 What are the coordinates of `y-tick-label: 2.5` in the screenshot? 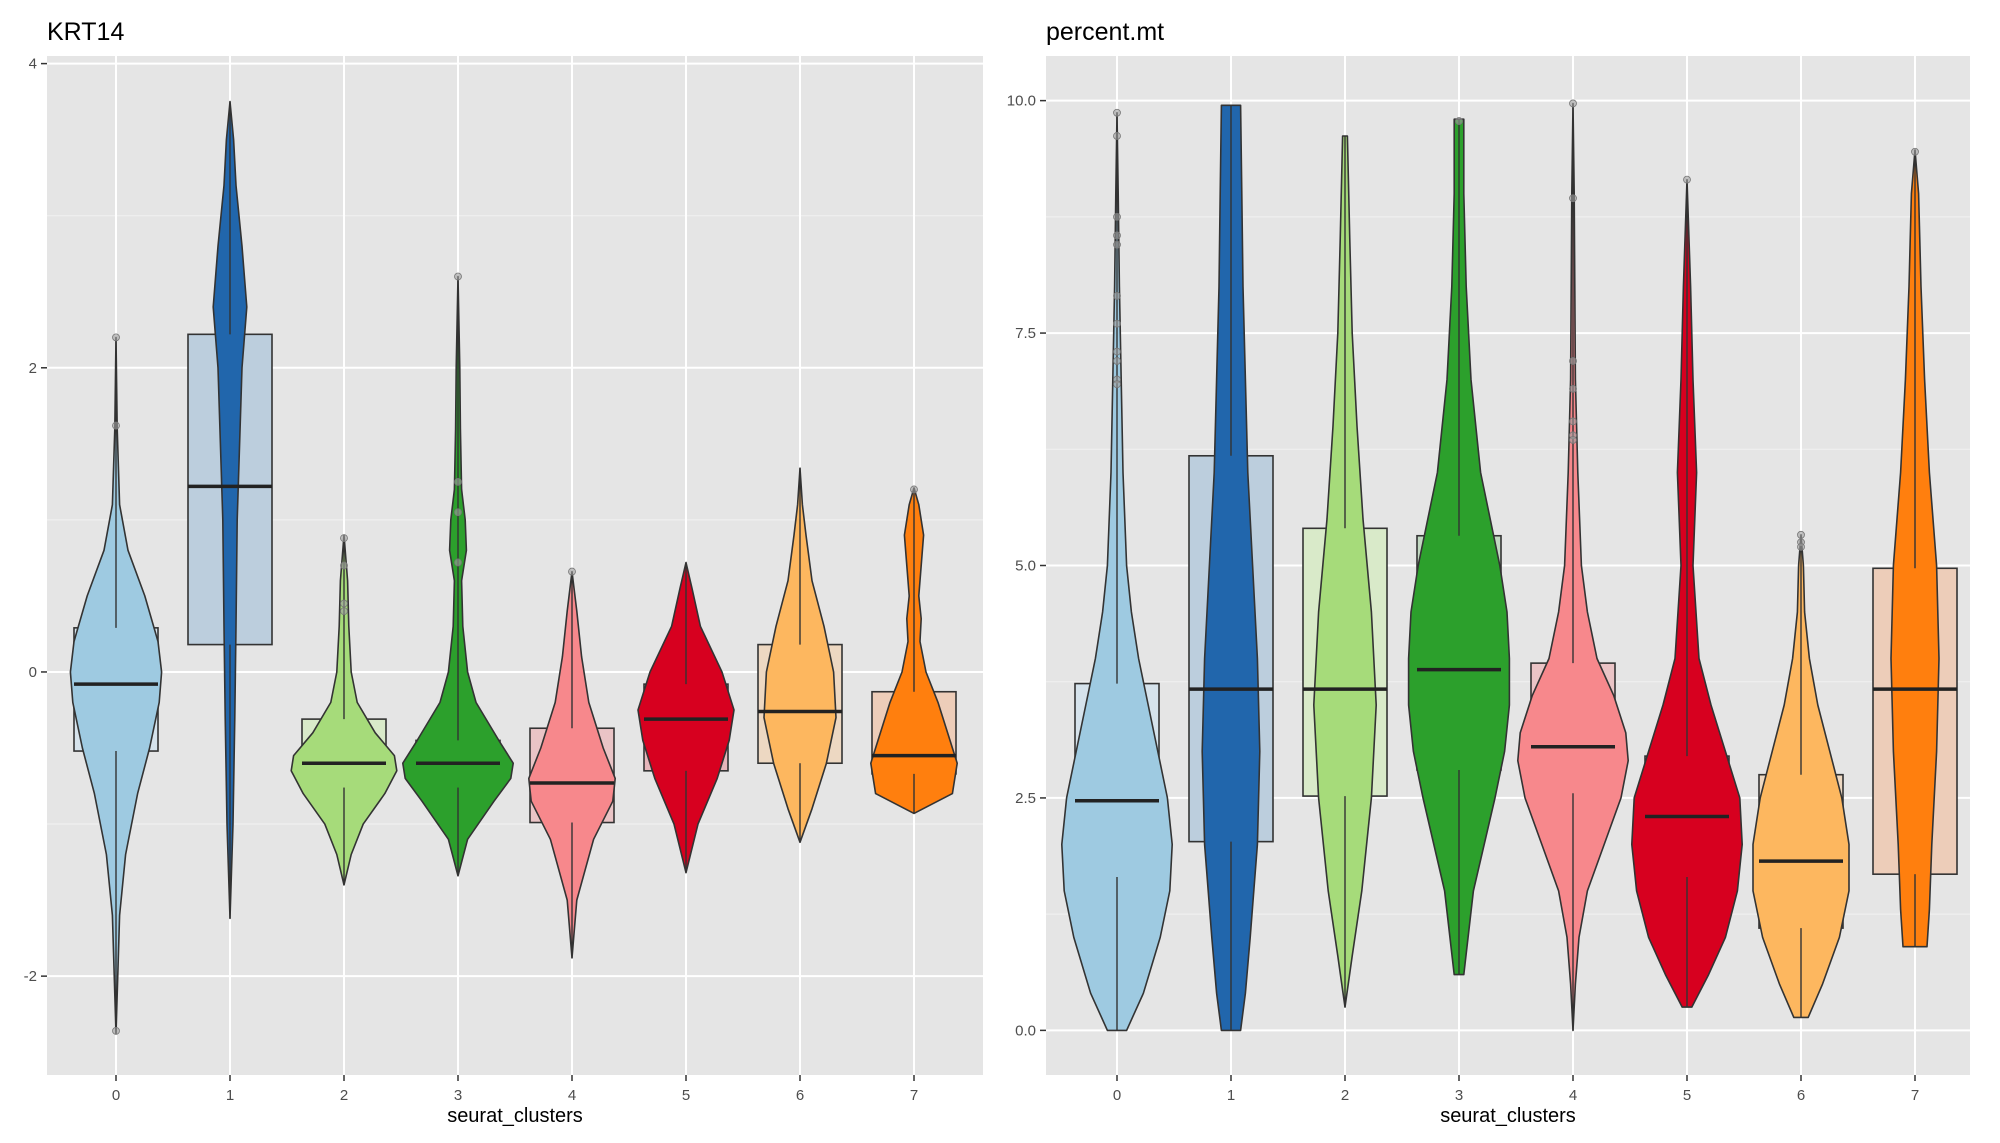 It's located at (1025, 798).